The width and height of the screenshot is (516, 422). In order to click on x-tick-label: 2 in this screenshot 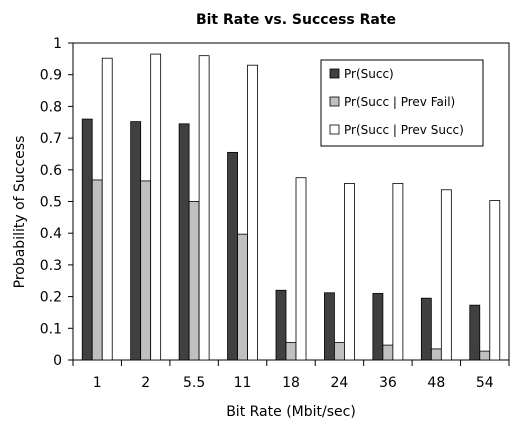, I will do `click(145, 383)`.